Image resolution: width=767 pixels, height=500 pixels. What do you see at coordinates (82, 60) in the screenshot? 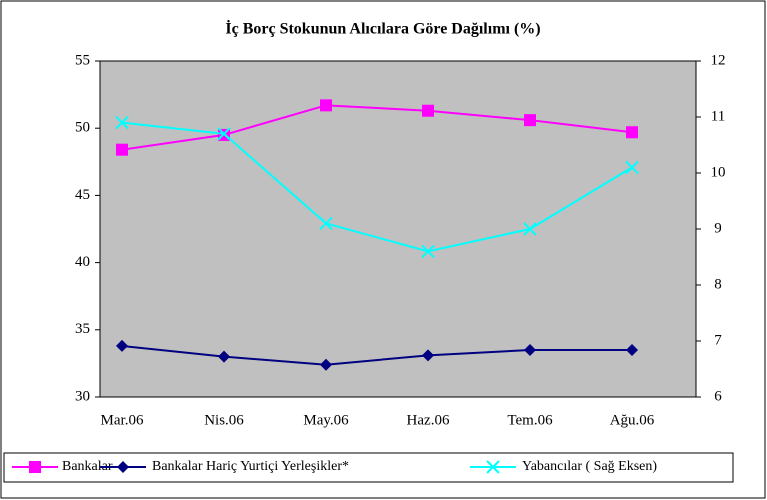
I see `y-tick-label: 55` at bounding box center [82, 60].